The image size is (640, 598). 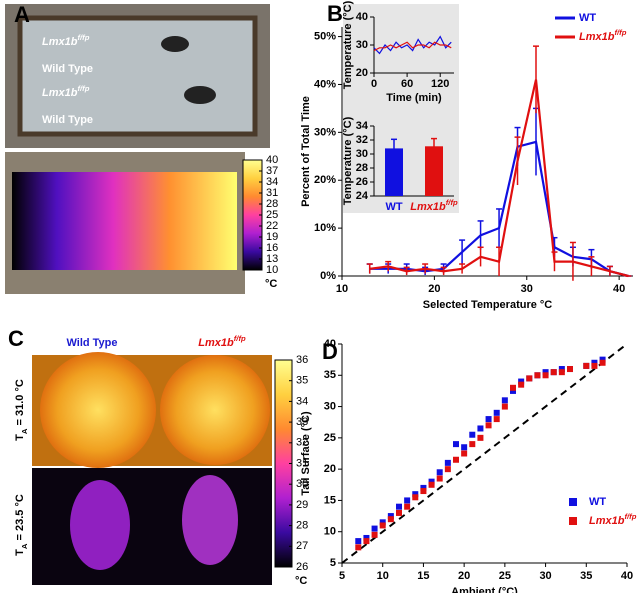 What do you see at coordinates (330, 438) in the screenshot?
I see `y-tick-label: 25` at bounding box center [330, 438].